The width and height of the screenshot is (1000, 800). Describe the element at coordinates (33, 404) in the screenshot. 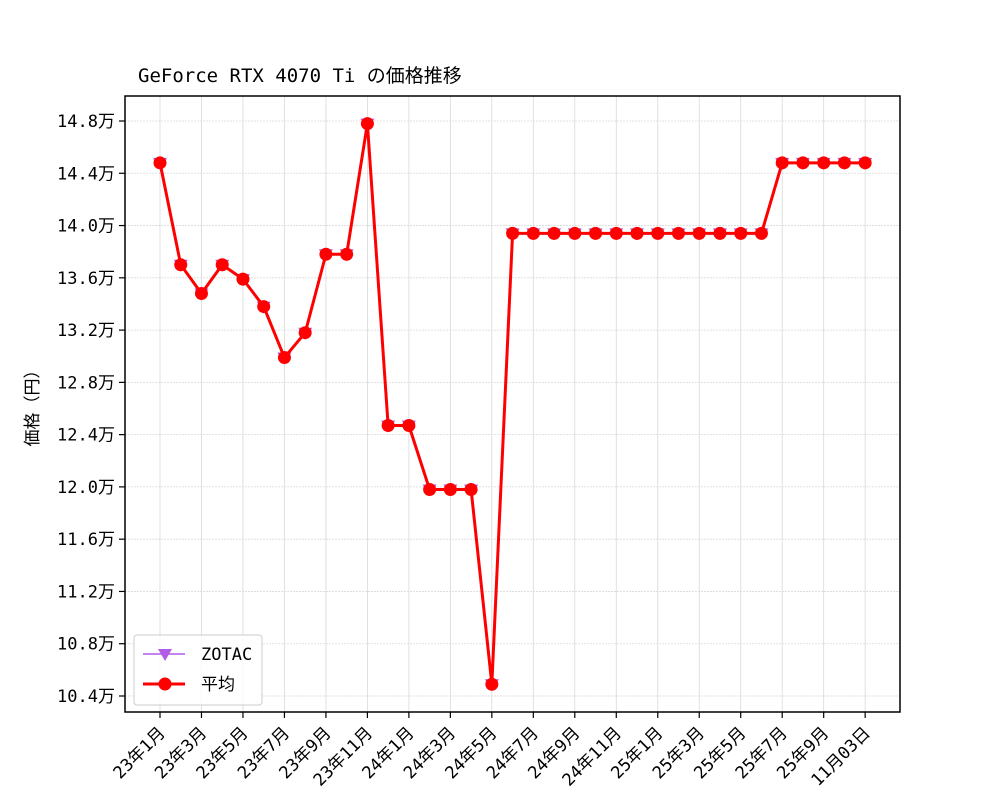

I see `y-axis-label: 価格（円）` at that location.